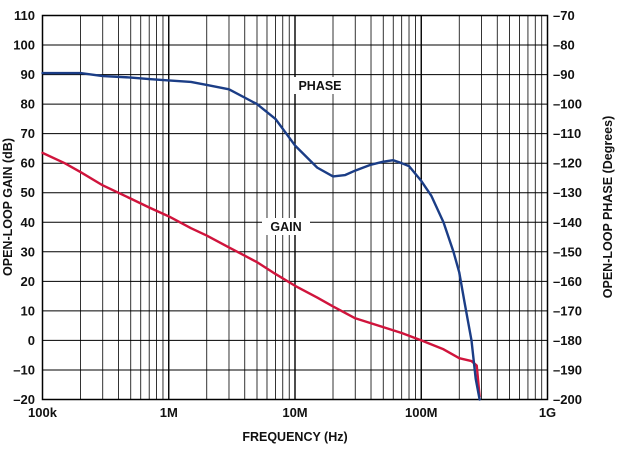  Describe the element at coordinates (24, 15) in the screenshot. I see `y-tick-label: 110` at that location.